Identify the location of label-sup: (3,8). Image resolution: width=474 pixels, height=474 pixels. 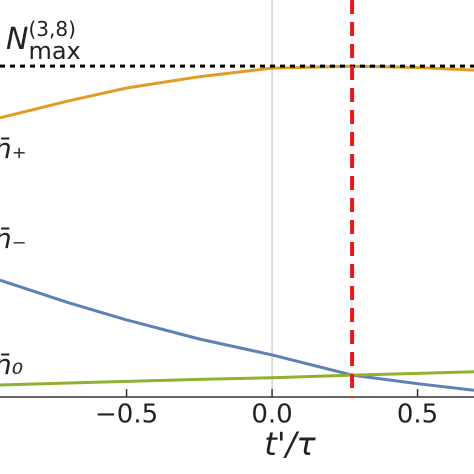
(51, 29).